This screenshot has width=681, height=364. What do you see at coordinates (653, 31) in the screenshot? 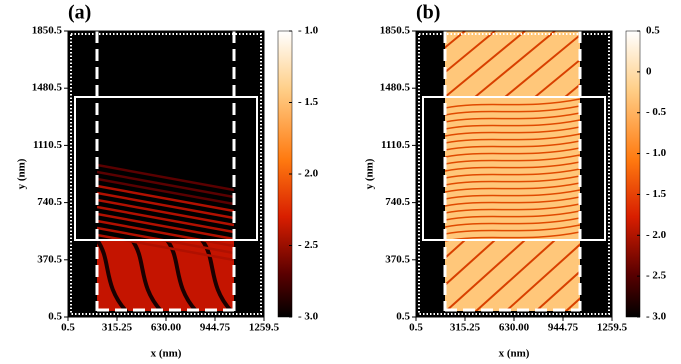
I see `colorbar-tick-label: 0.5` at bounding box center [653, 31].